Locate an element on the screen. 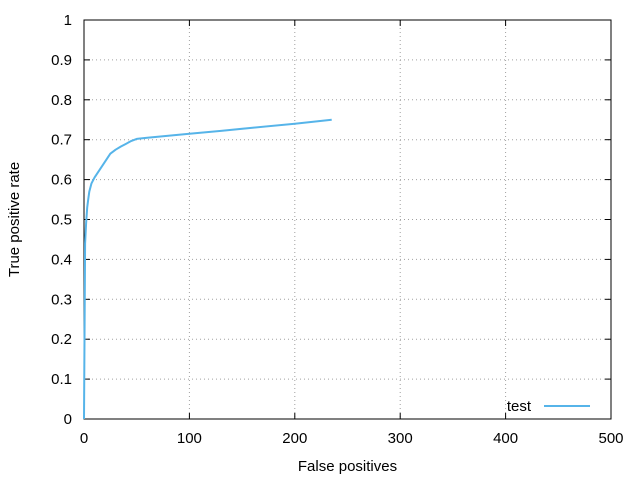  y-tick-label: 0 is located at coordinates (68, 419).